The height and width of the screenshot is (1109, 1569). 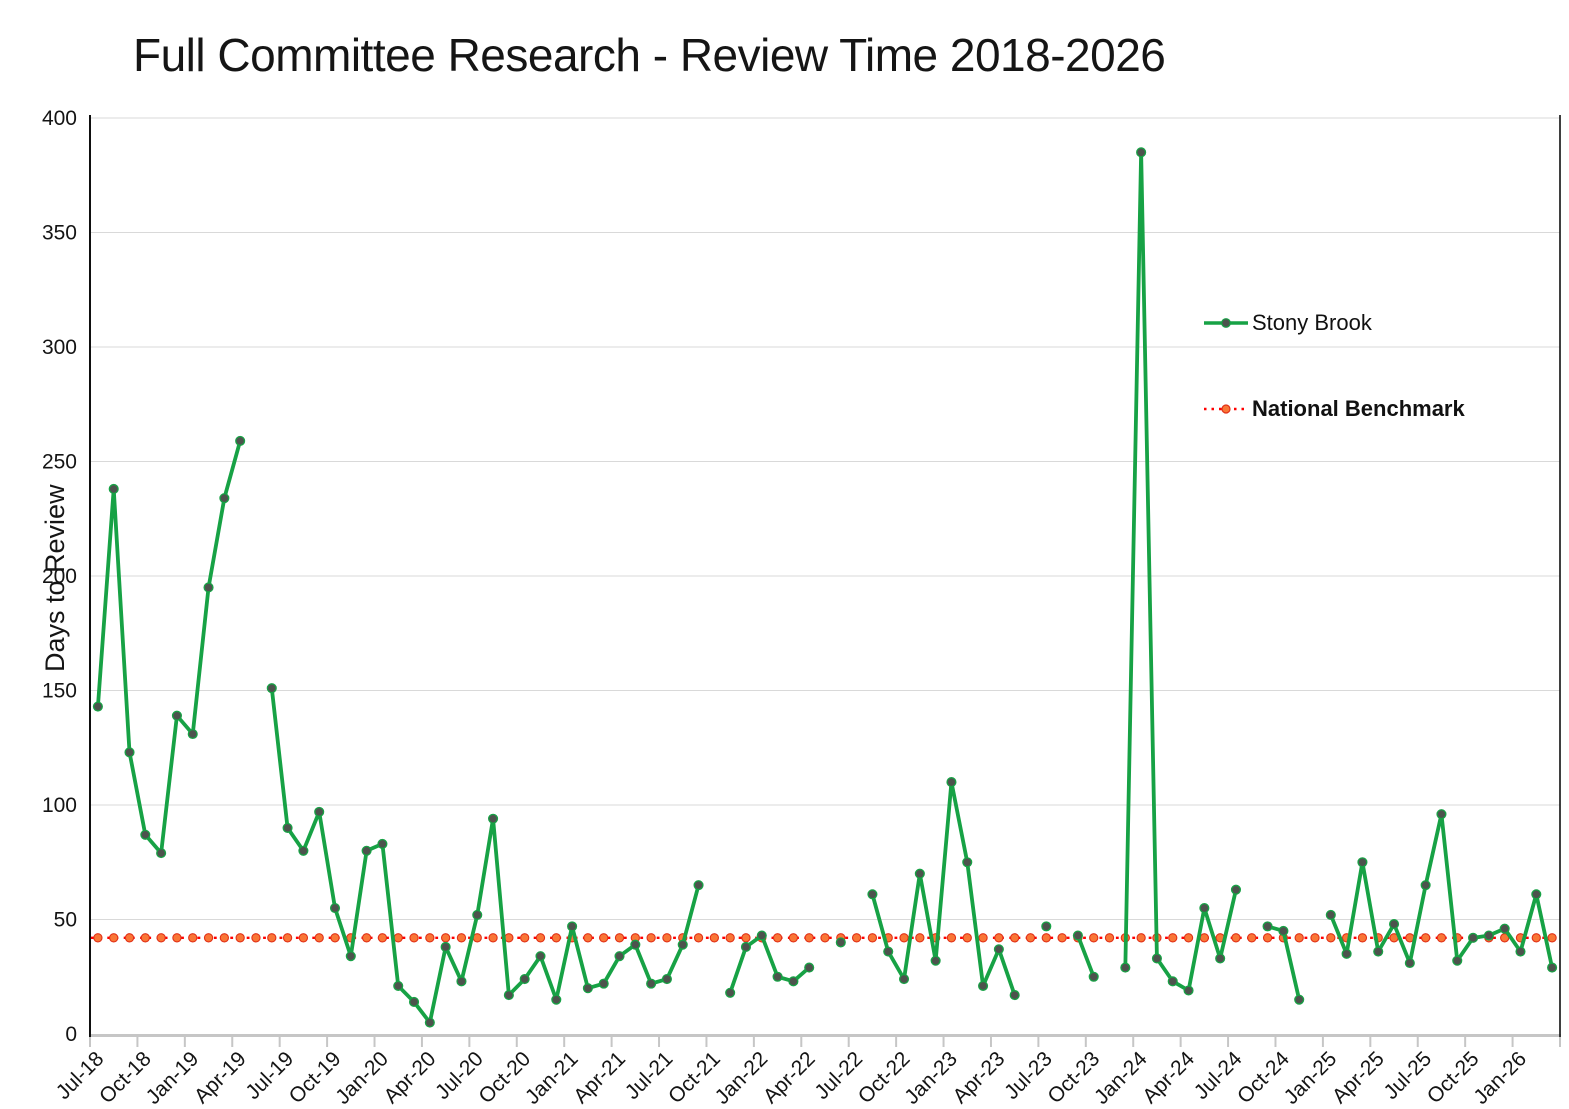 I want to click on svg-text: 300, so click(x=59, y=347).